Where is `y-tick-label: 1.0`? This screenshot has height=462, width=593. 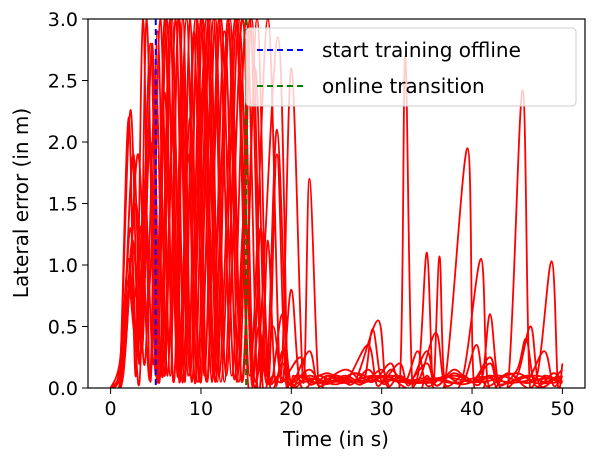 y-tick-label: 1.0 is located at coordinates (63, 266).